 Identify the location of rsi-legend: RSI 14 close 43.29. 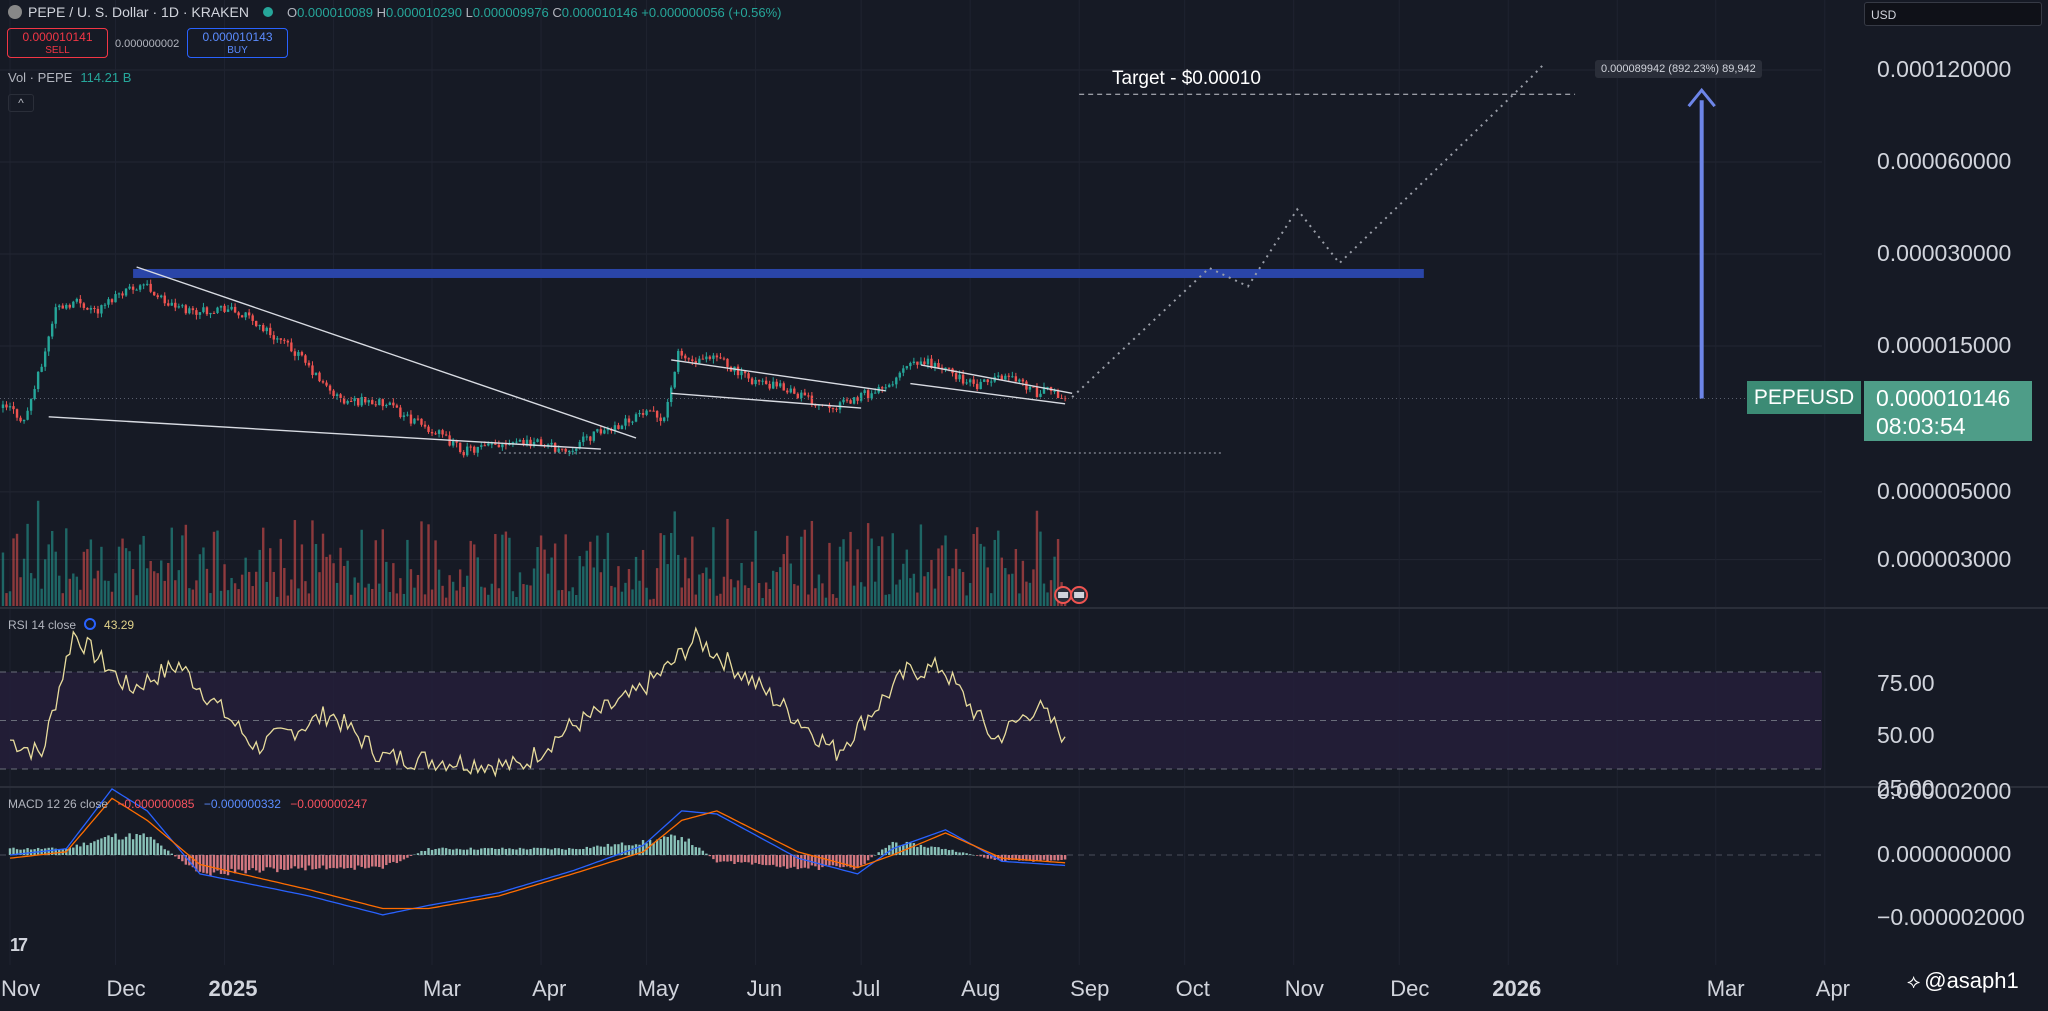
(71, 625).